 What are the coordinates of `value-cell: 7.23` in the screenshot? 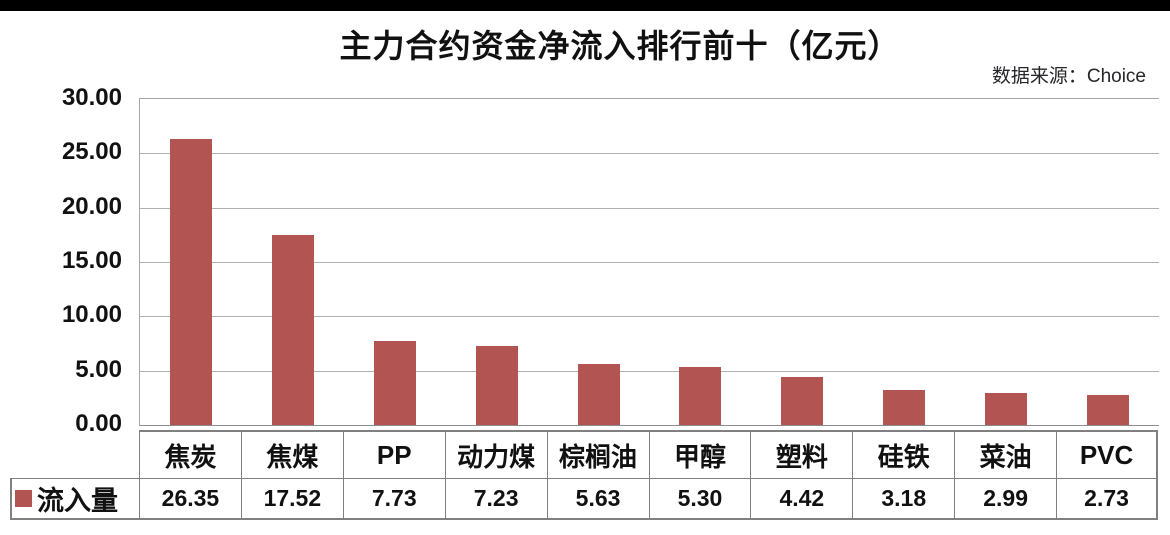 It's located at (495, 499).